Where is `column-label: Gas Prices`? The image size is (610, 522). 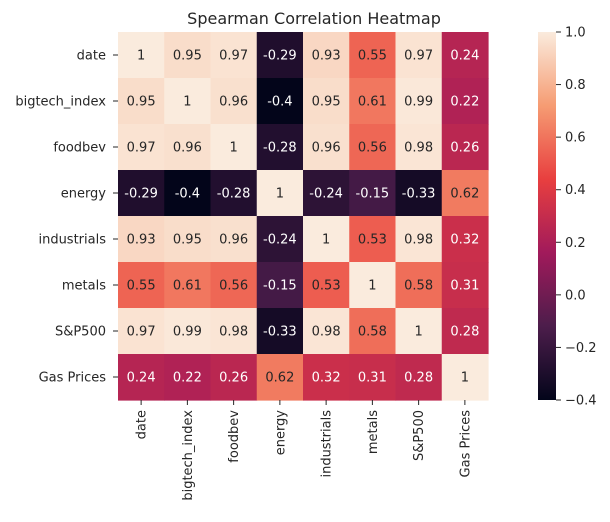
column-label: Gas Prices is located at coordinates (465, 444).